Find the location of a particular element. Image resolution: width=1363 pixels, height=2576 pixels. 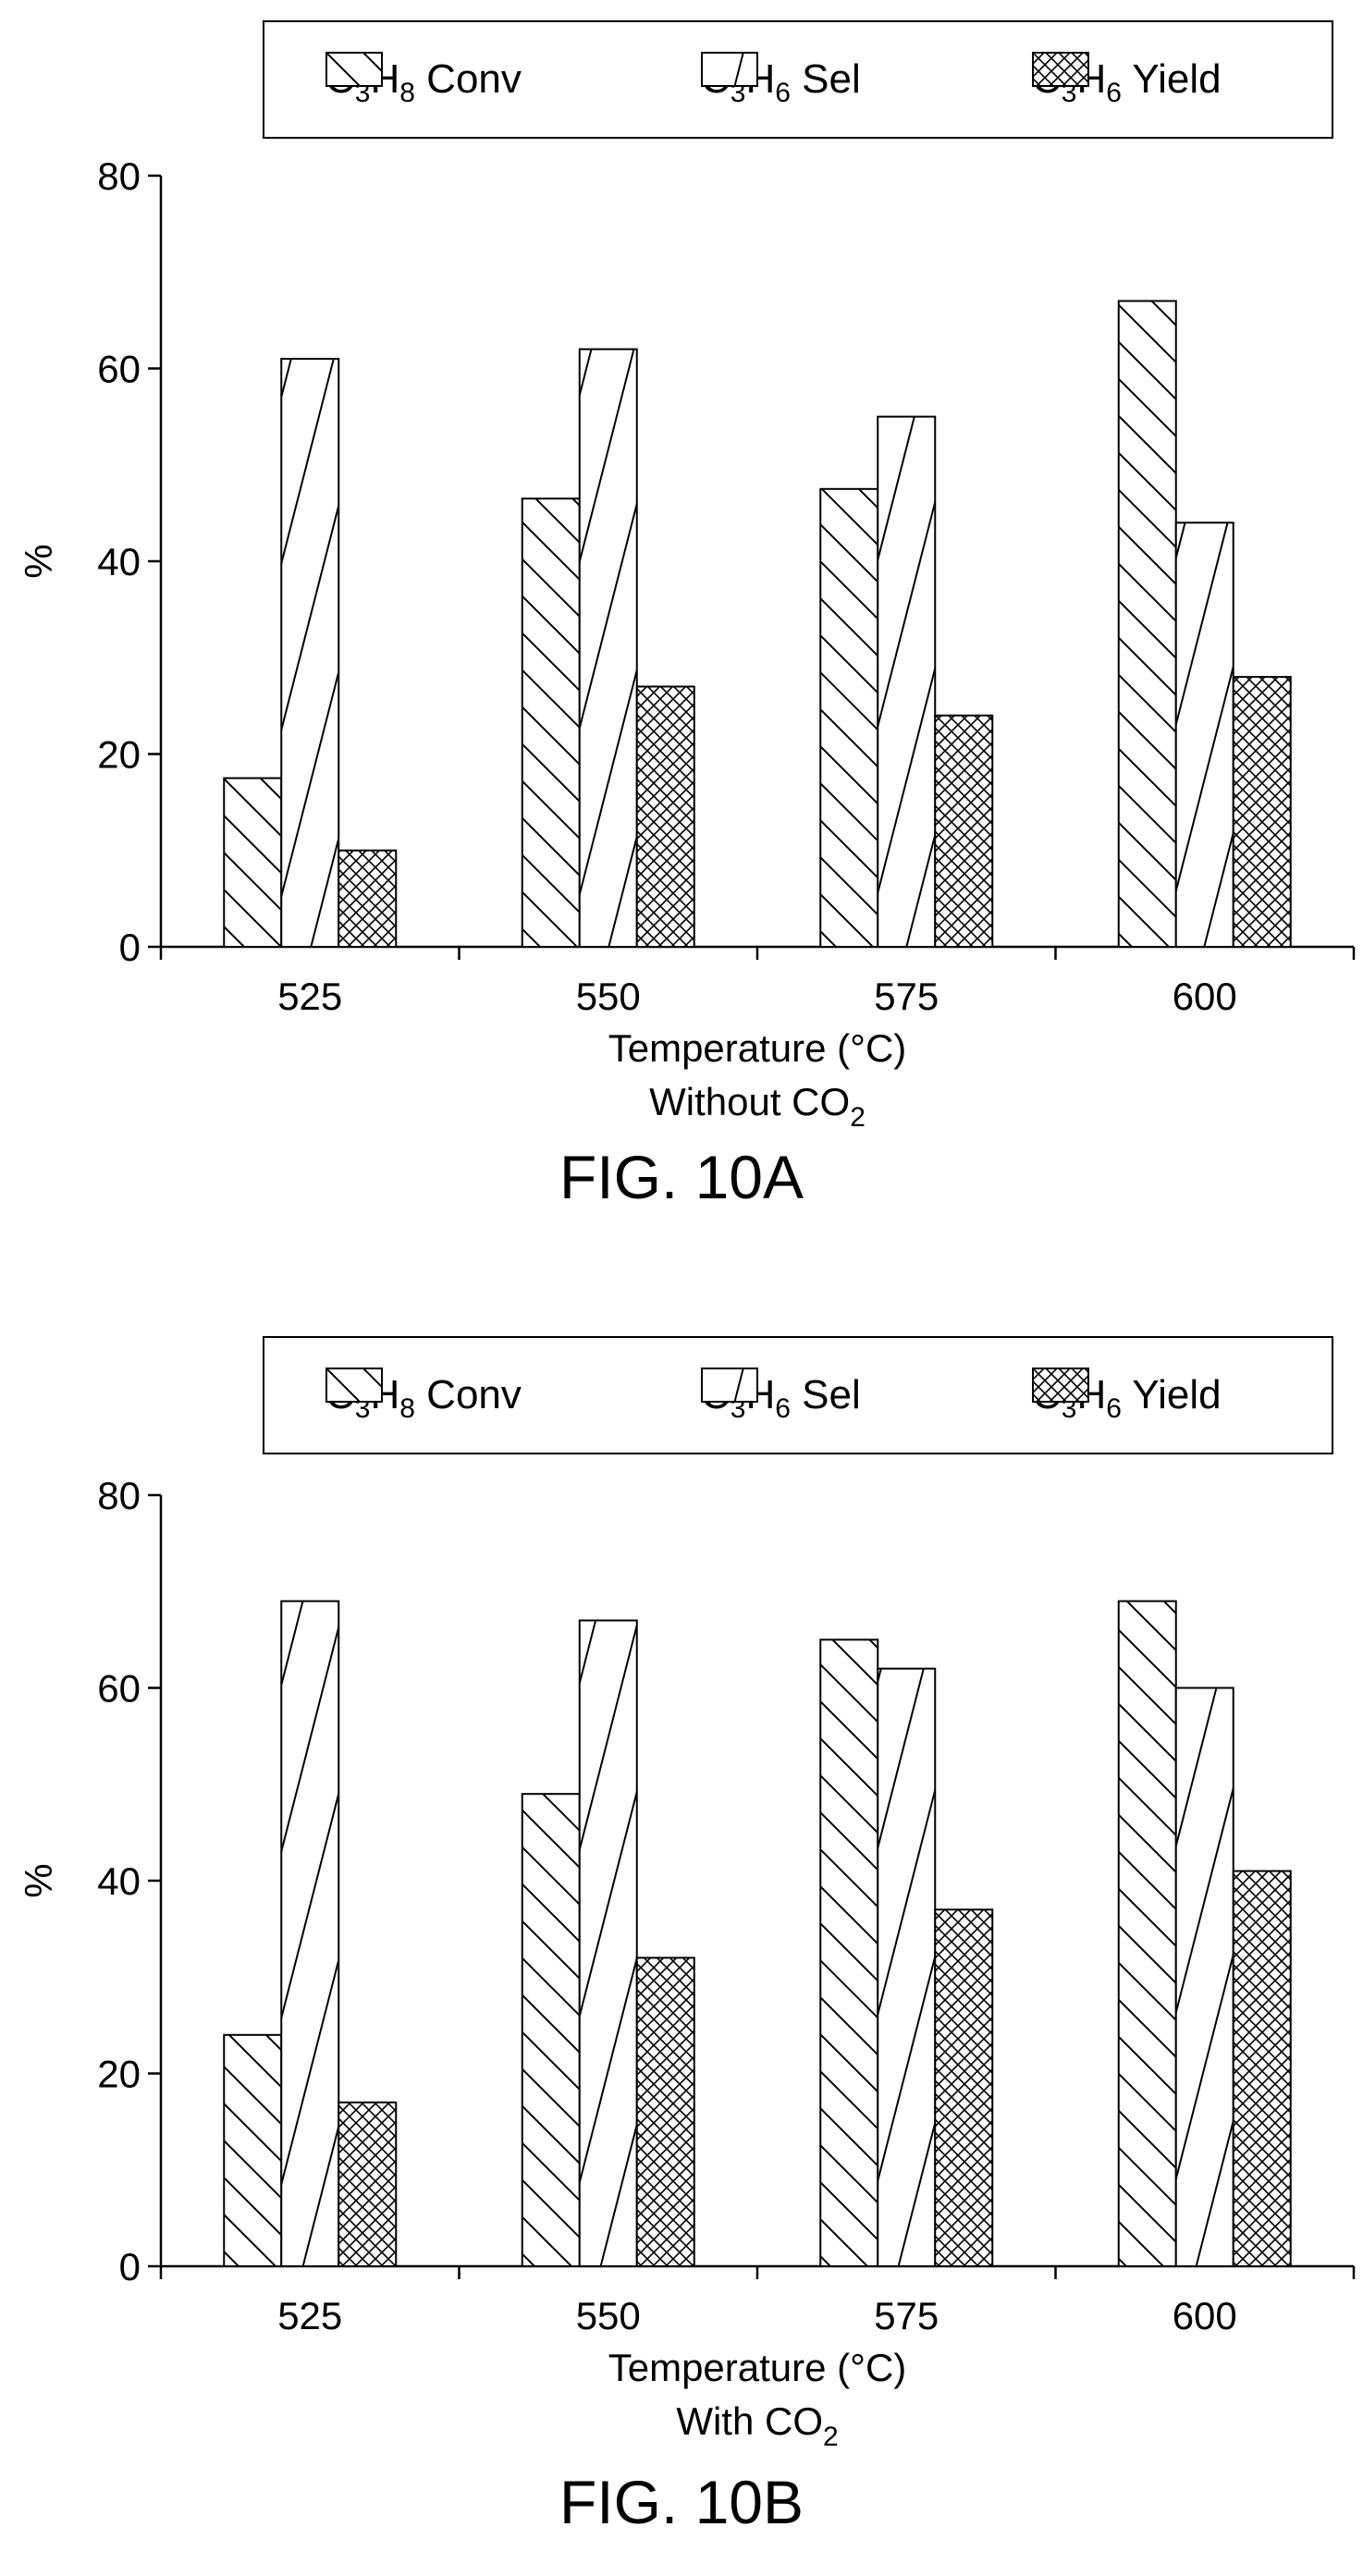

figure-label: FIG. 10A is located at coordinates (682, 1177).